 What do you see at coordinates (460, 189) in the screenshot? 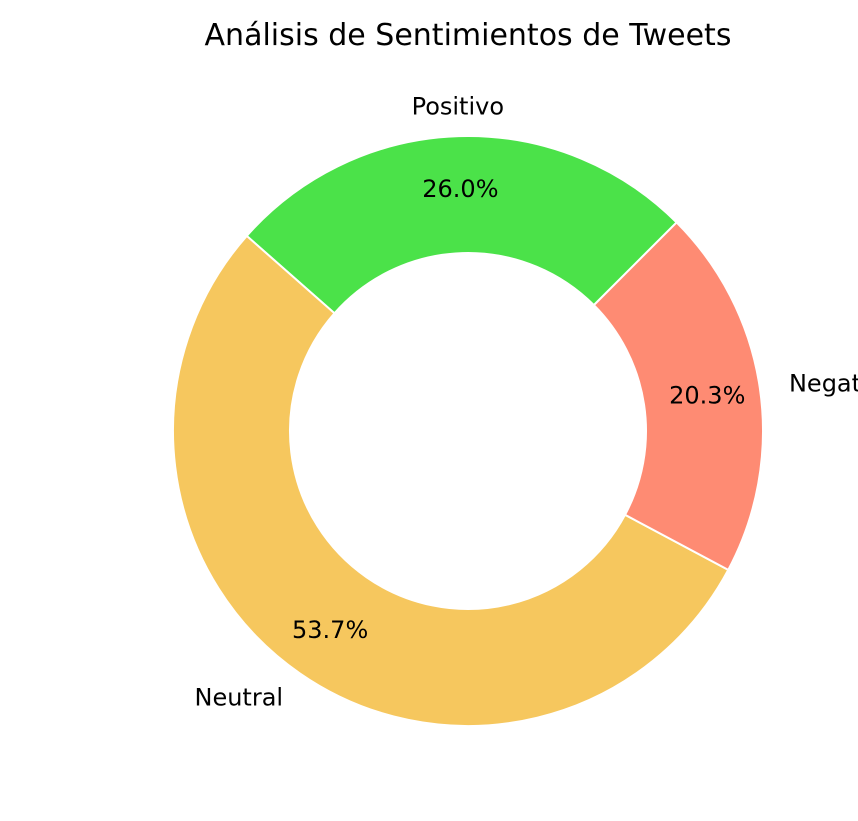
I see `percent-label-positivo: 26.0%` at bounding box center [460, 189].